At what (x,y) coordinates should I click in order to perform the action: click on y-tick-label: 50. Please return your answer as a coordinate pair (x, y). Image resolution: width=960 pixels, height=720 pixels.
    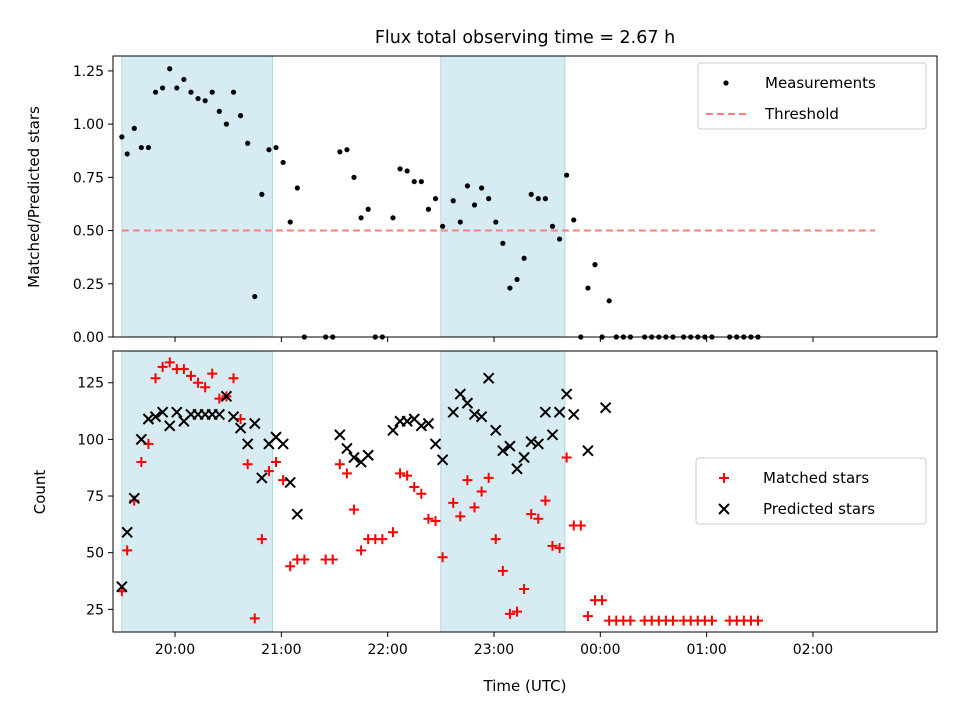
    Looking at the image, I should click on (95, 554).